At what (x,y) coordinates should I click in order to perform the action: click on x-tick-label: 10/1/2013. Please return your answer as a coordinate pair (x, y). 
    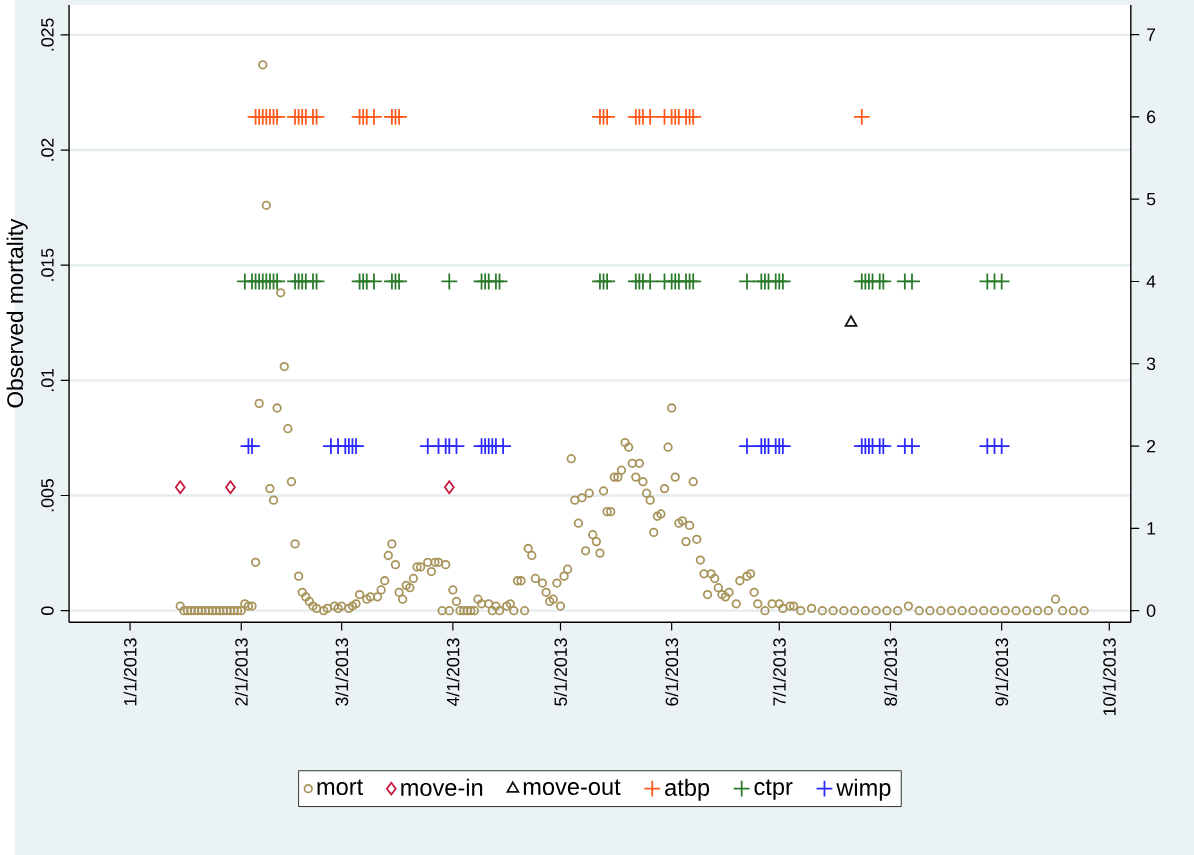
    Looking at the image, I should click on (1109, 676).